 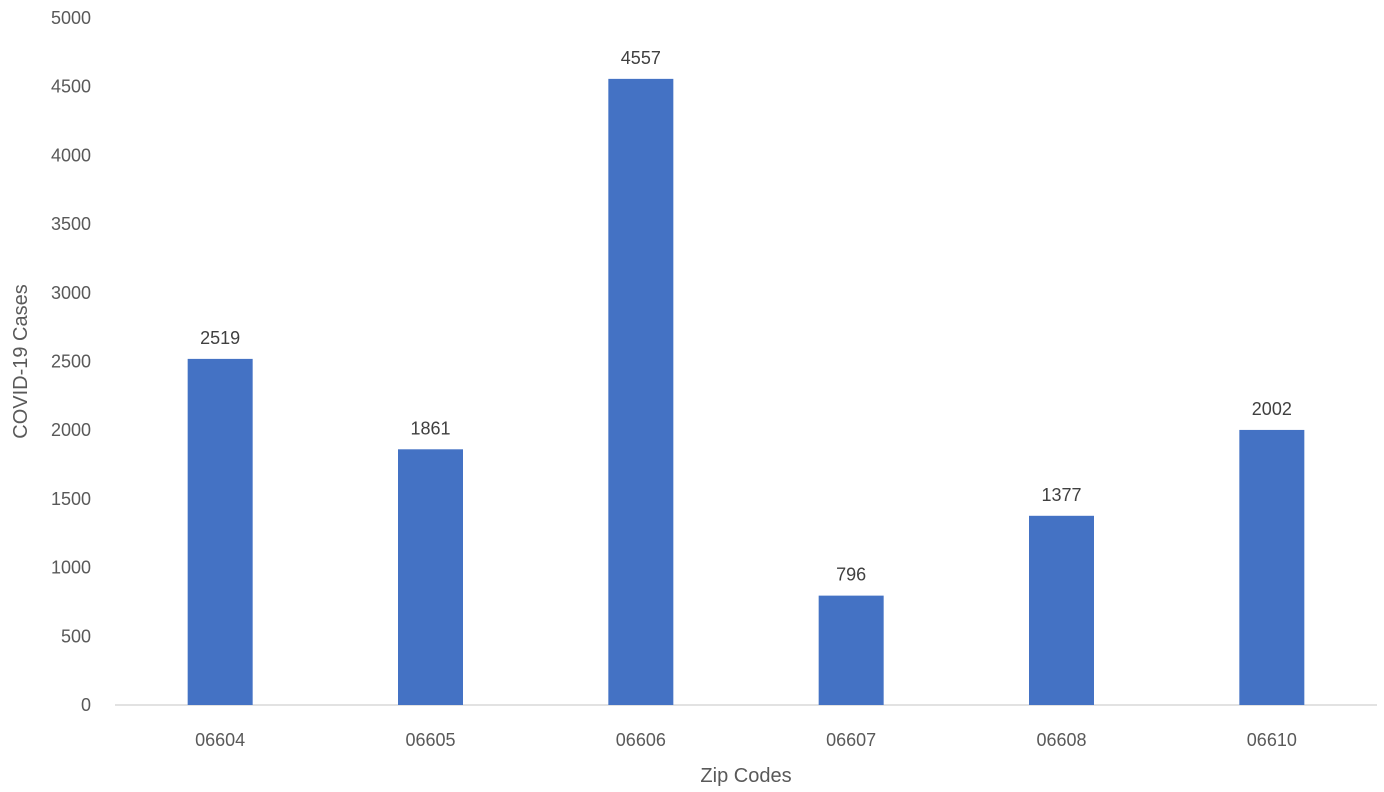 What do you see at coordinates (71, 293) in the screenshot?
I see `y-tick-label: 3000` at bounding box center [71, 293].